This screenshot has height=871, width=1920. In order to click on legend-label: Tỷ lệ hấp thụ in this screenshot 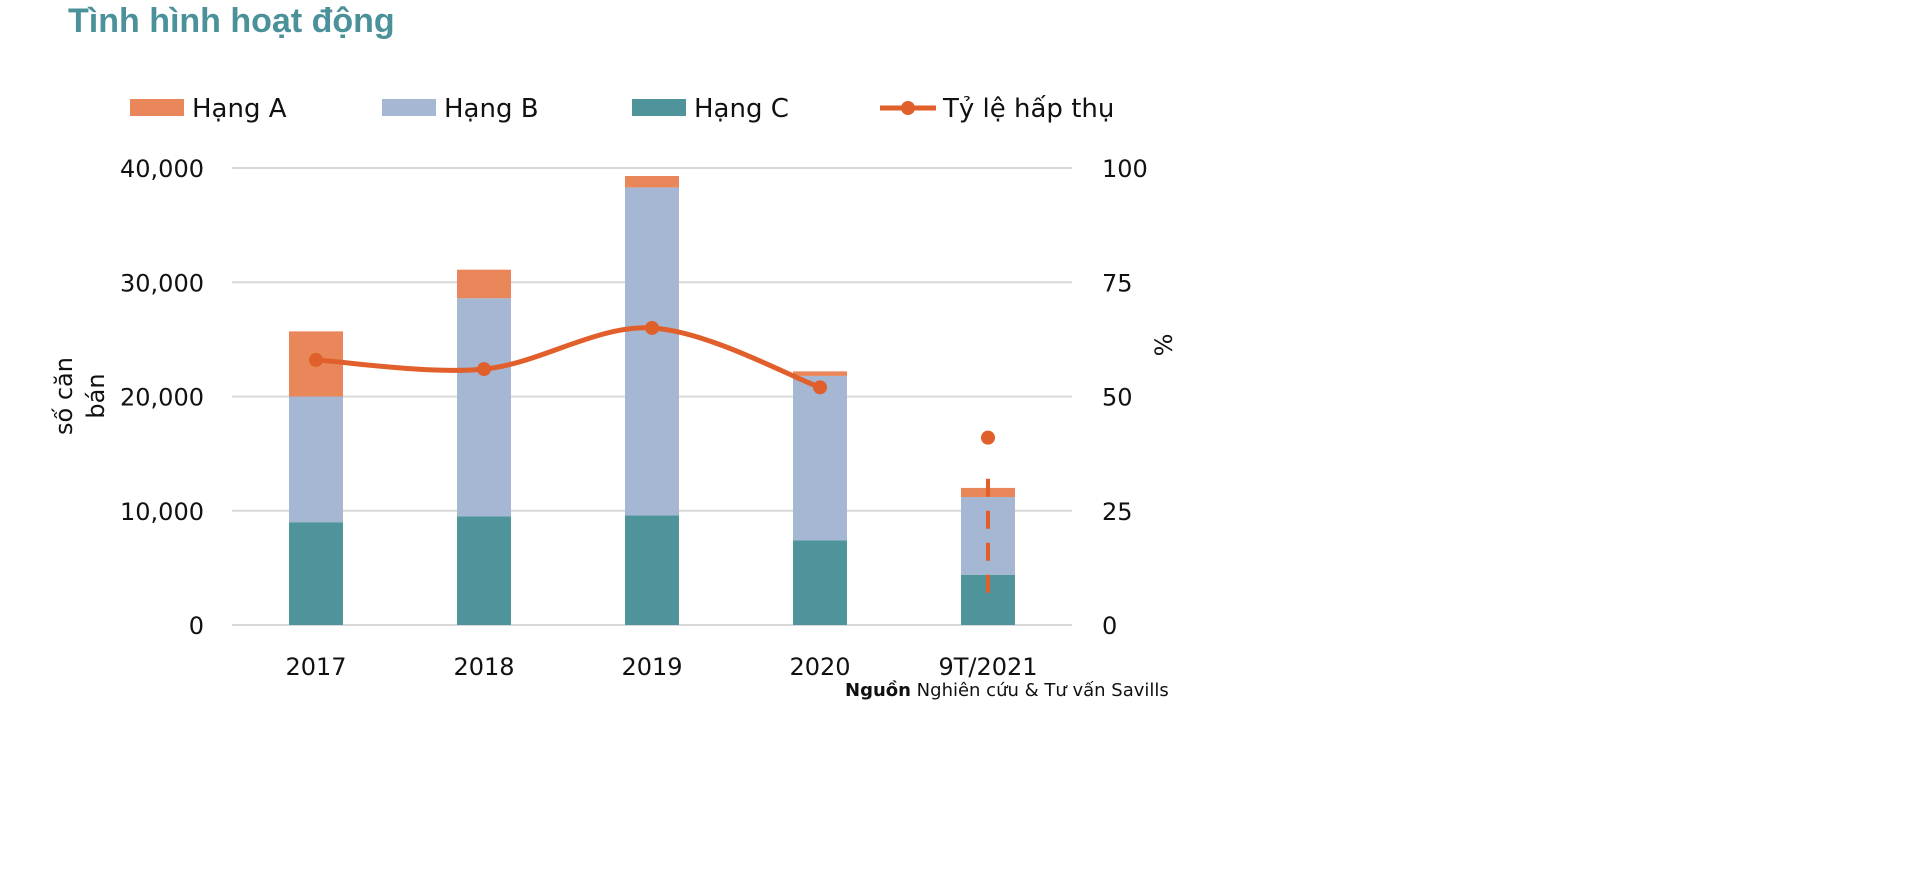, I will do `click(1028, 109)`.